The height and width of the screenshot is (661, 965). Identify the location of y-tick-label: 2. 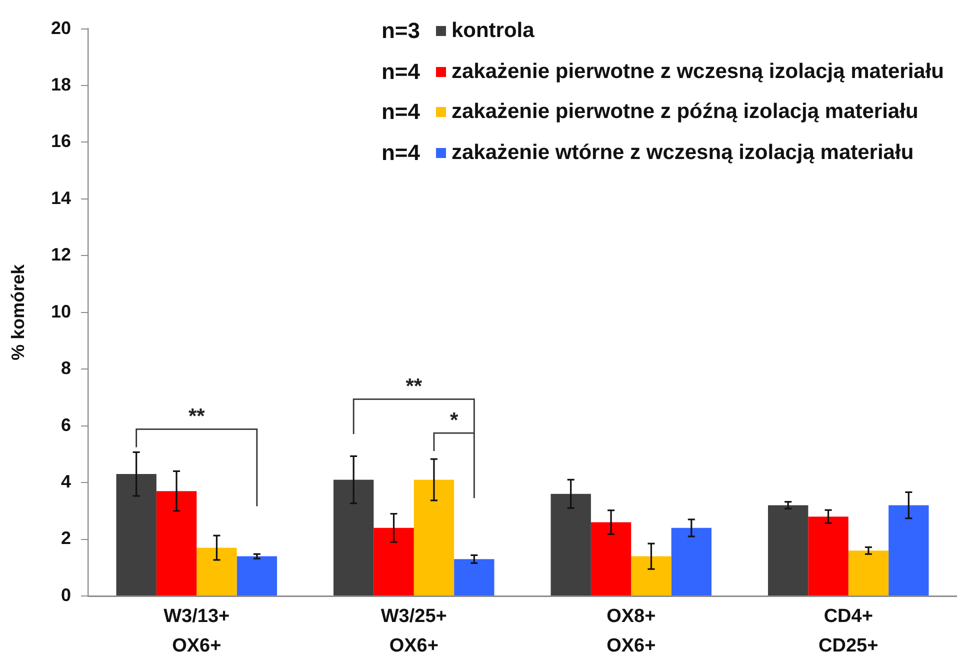
(65, 538).